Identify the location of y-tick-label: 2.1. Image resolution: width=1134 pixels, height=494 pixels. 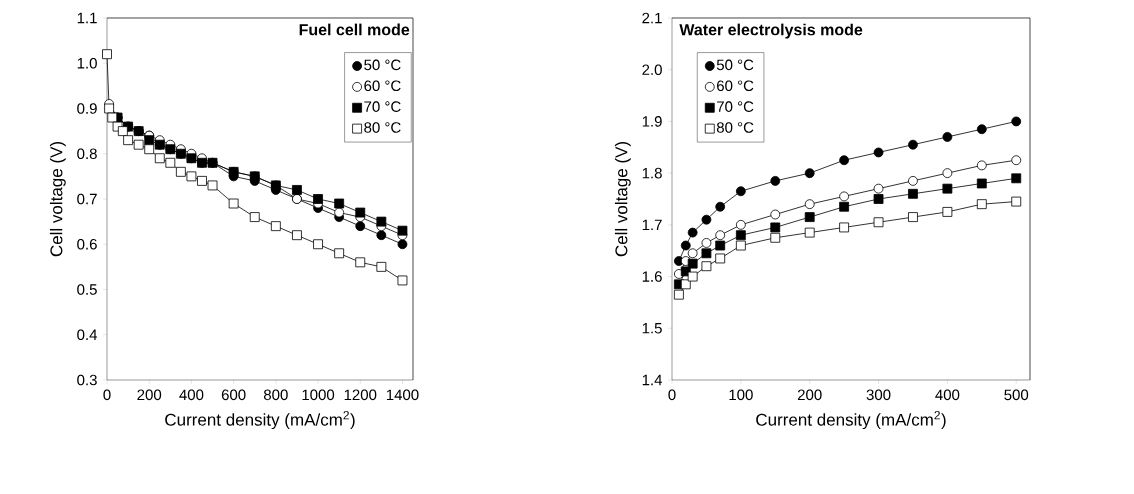
(652, 18).